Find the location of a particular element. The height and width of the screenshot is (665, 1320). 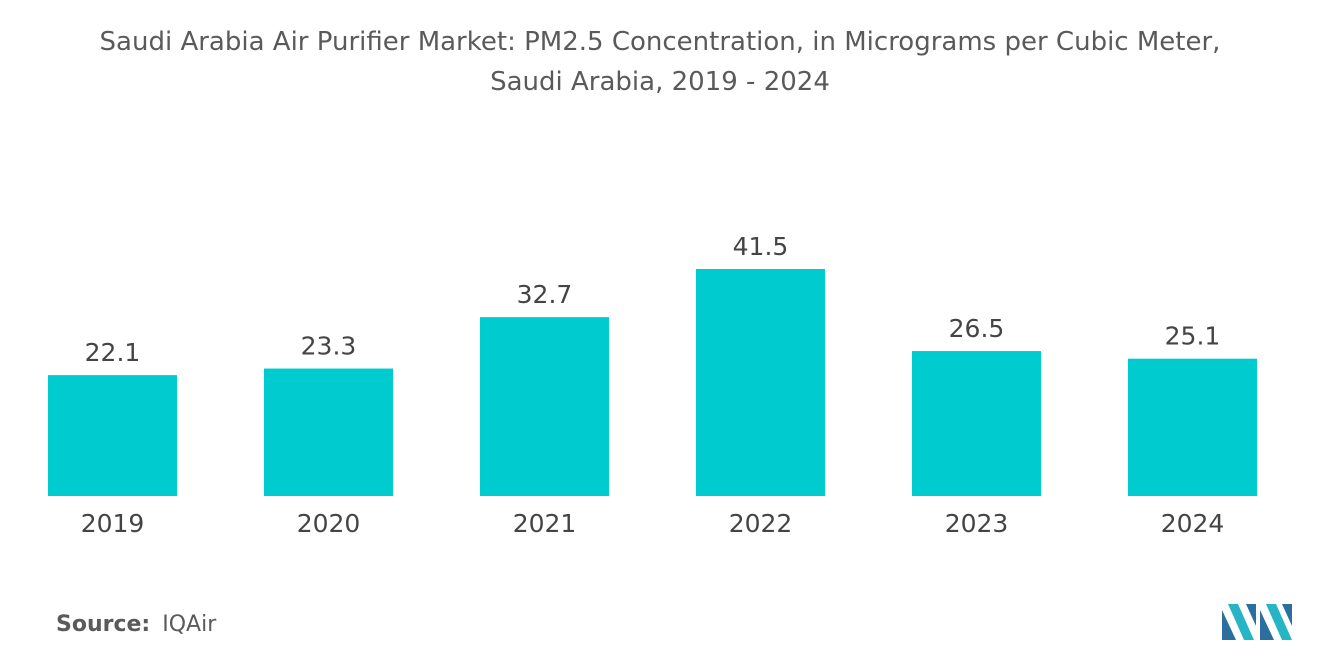

chart-title-line-2: Saudi Arabia, 2019 - 2024 is located at coordinates (660, 82).